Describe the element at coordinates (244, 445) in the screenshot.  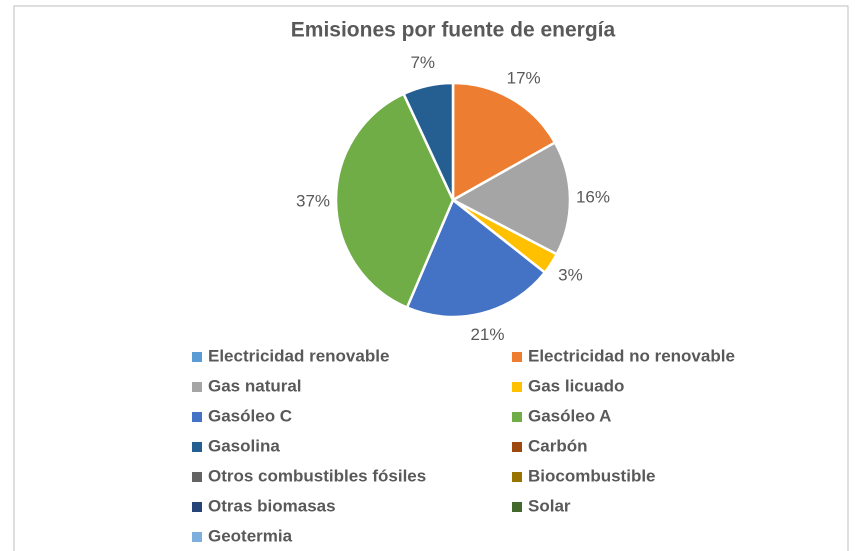
I see `legend-label: Gasolina` at that location.